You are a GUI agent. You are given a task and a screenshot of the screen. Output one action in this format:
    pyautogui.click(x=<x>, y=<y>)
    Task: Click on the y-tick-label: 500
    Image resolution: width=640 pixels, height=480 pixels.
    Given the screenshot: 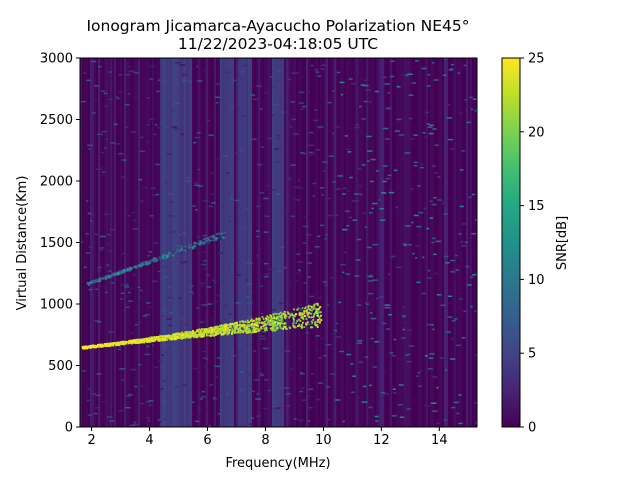 What is the action you would take?
    pyautogui.click(x=60, y=366)
    